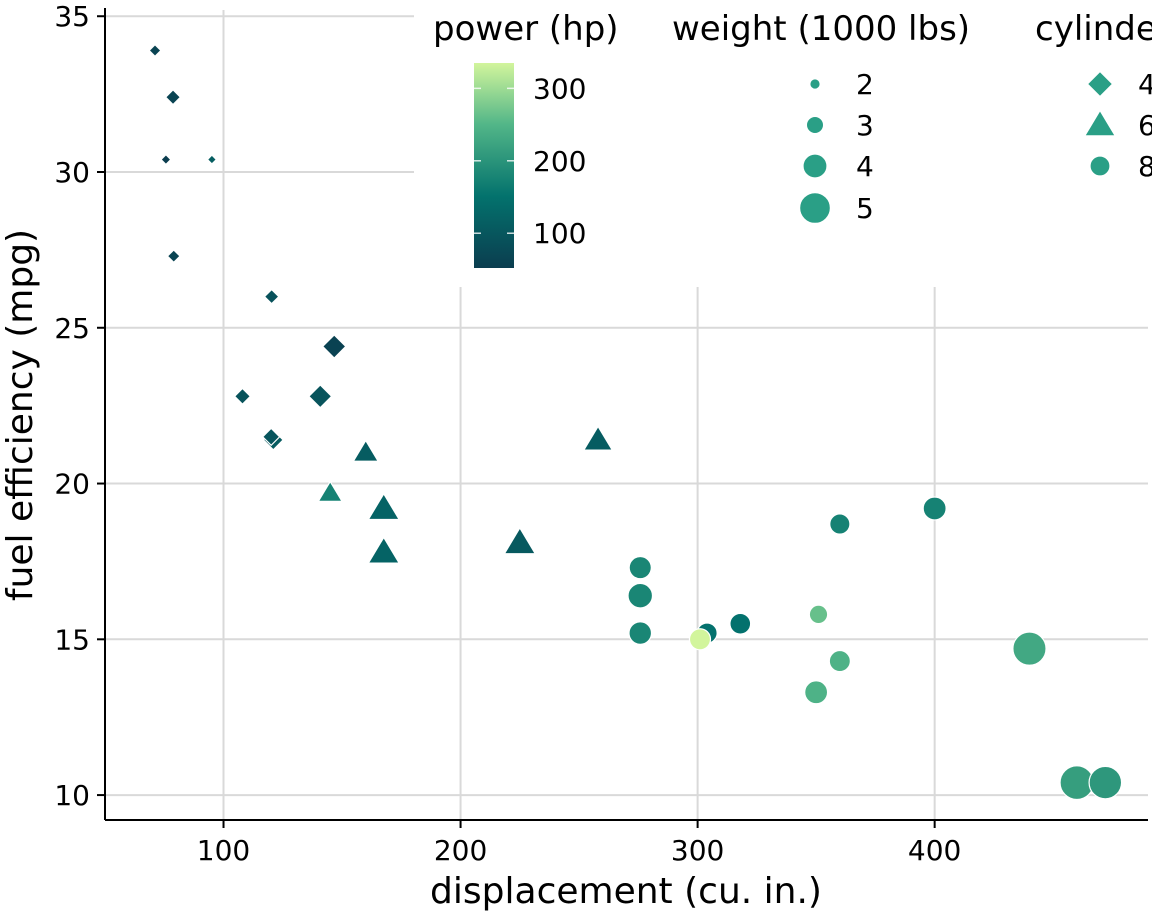 The image size is (1152, 921). I want to click on size-legend-label: 3, so click(865, 125).